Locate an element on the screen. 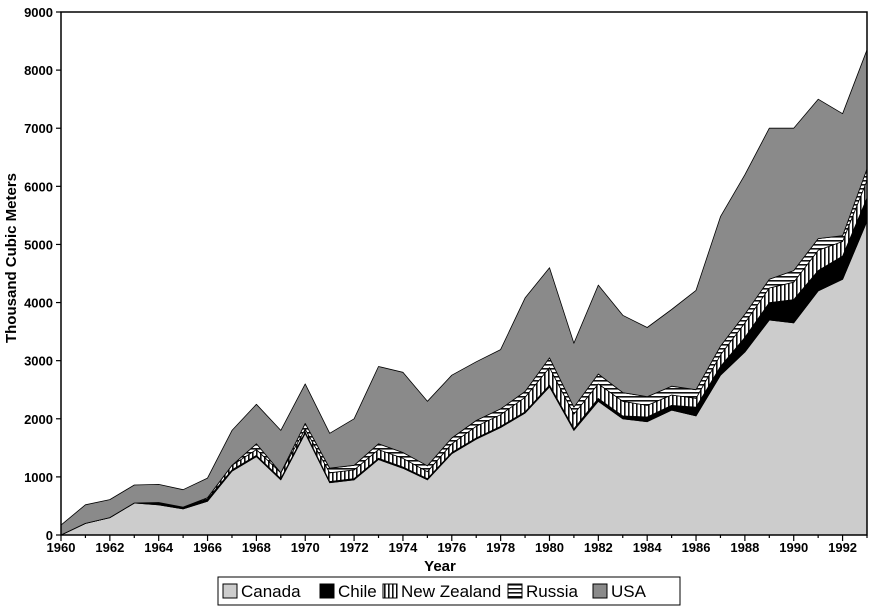  x-tick-label: 1992 is located at coordinates (842, 547).